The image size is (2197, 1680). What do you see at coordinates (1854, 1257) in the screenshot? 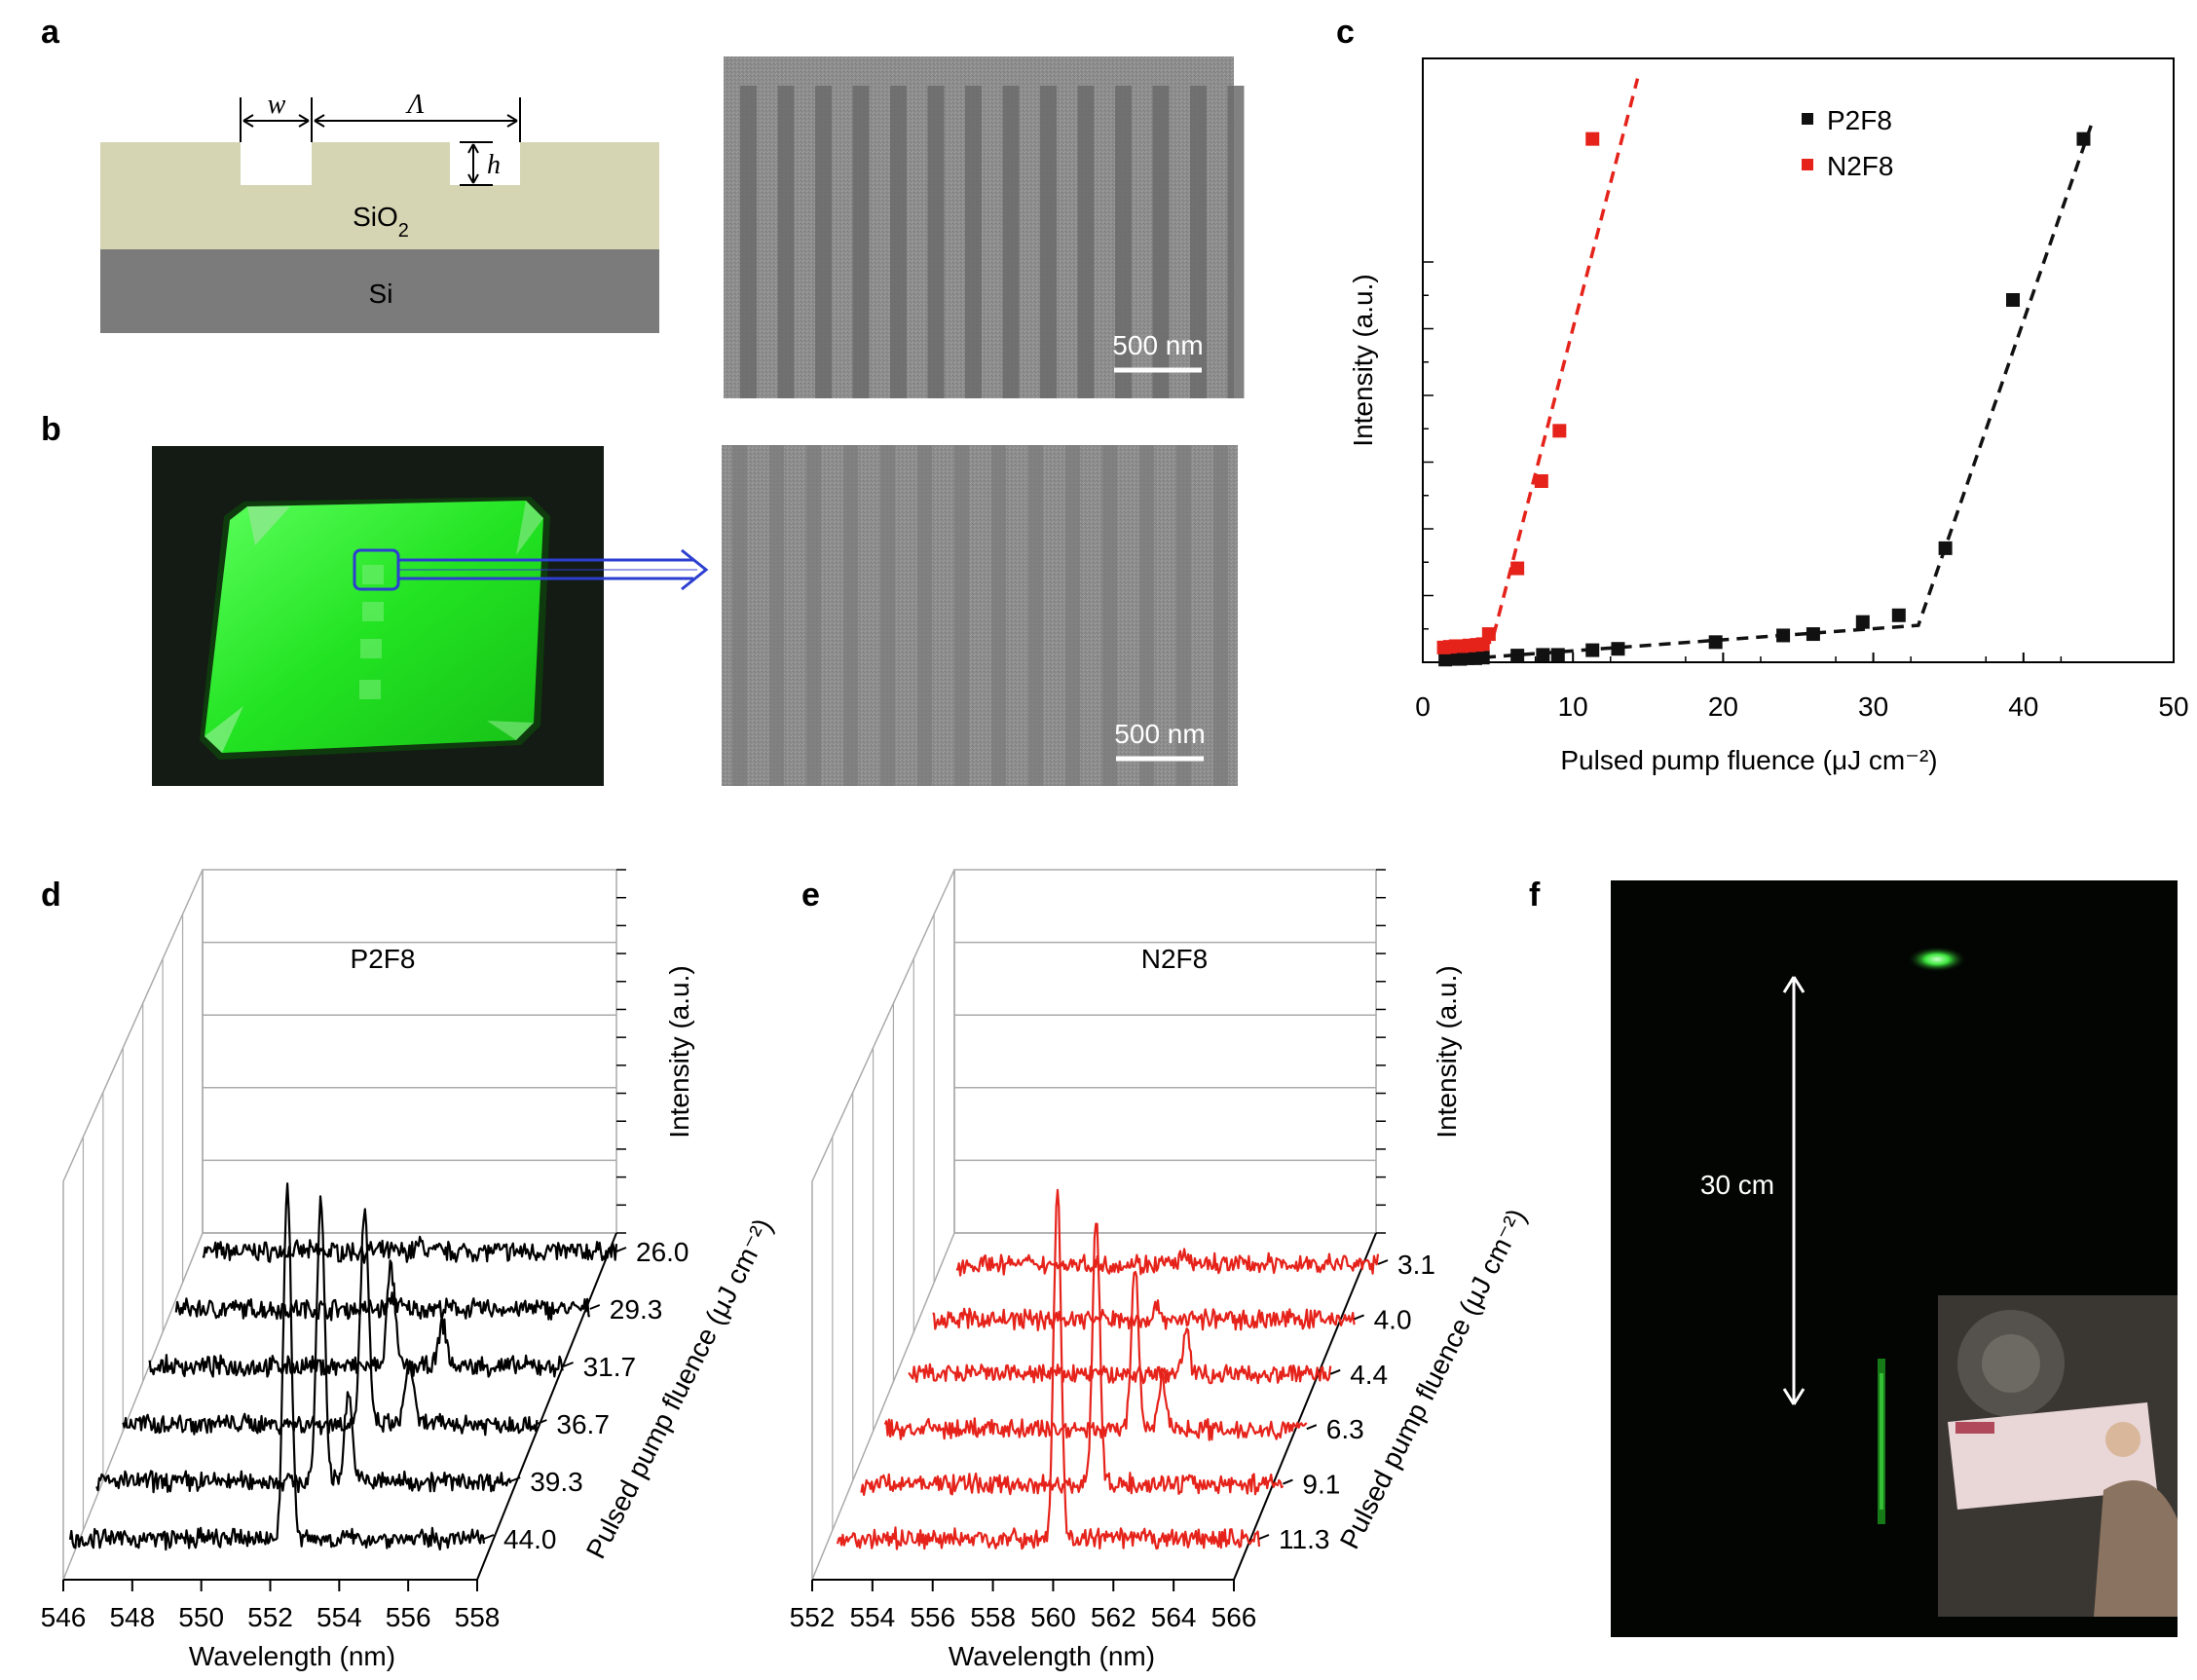
I see `panel-f: f 30 cm` at bounding box center [1854, 1257].